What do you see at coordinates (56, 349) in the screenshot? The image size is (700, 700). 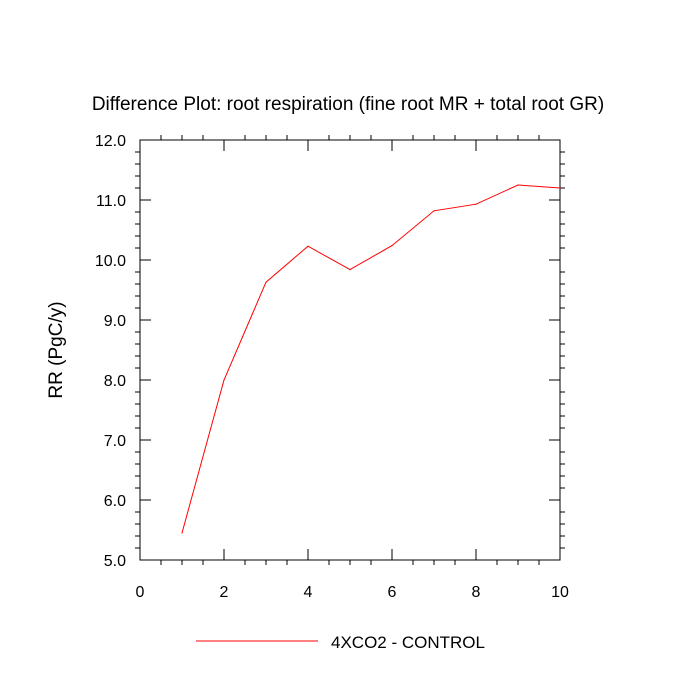 I see `y-axis-label: RR (PgC/y)` at bounding box center [56, 349].